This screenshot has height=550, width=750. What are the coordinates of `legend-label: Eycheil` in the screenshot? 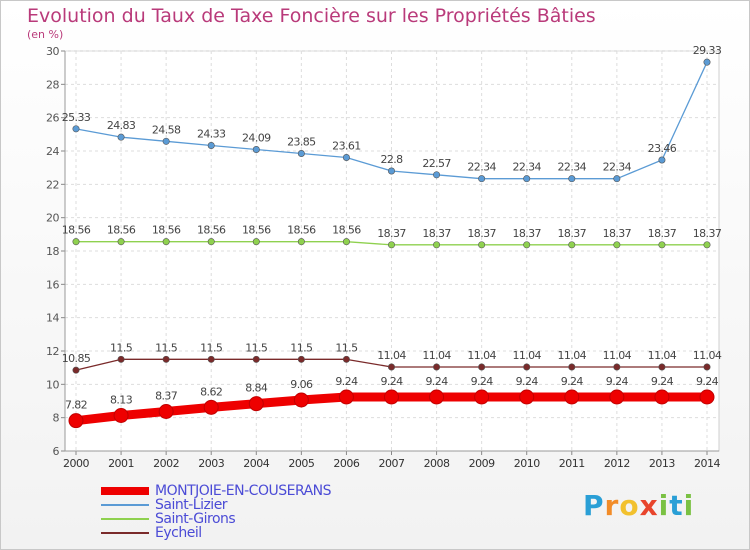 It's located at (178, 533).